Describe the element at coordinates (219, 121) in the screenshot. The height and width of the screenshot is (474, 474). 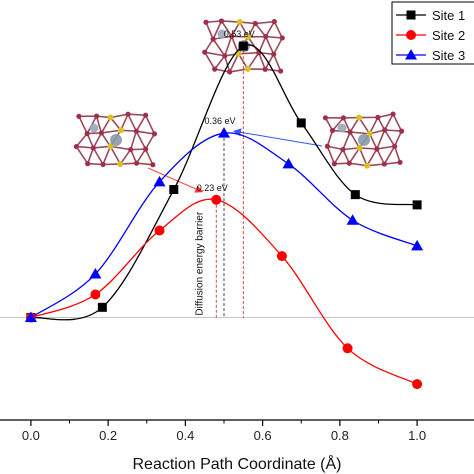
I see `peak-label: 0.36 eV` at that location.